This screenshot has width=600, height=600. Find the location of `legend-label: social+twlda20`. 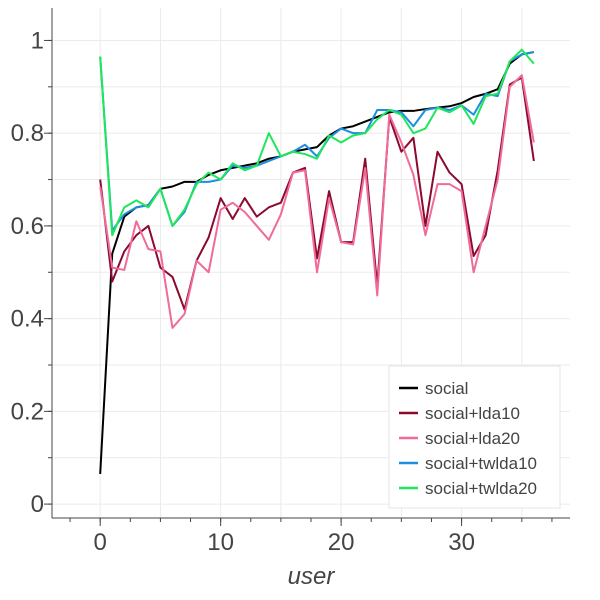

legend-label: social+twlda20 is located at coordinates (481, 488).